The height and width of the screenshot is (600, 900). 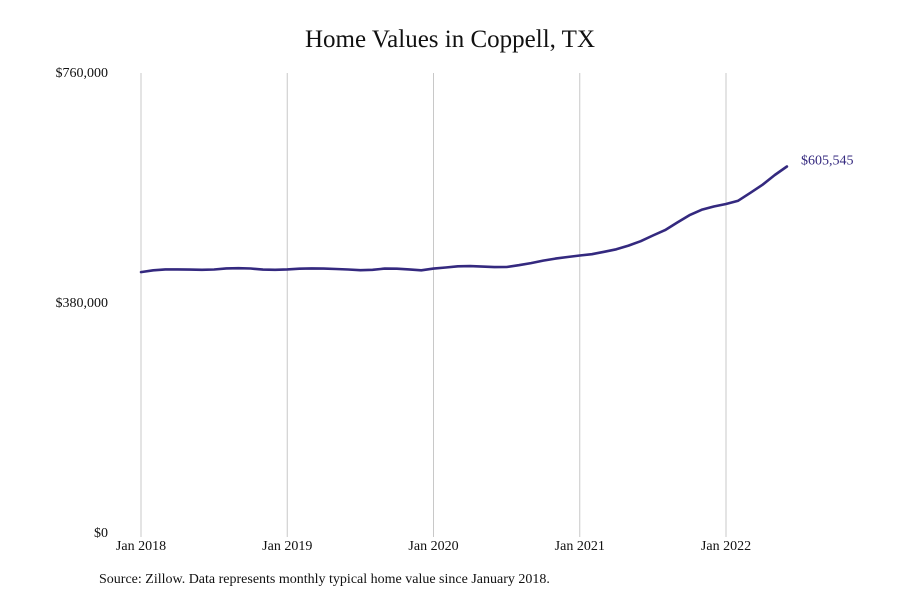 What do you see at coordinates (141, 546) in the screenshot?
I see `x-tick-label: Jan 2018` at bounding box center [141, 546].